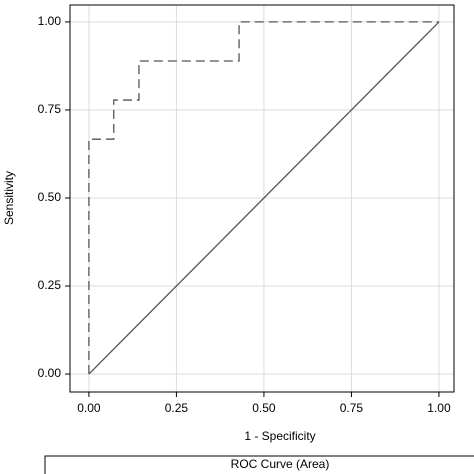 This screenshot has width=474, height=474. I want to click on y-tick-label: 0.00, so click(50, 373).